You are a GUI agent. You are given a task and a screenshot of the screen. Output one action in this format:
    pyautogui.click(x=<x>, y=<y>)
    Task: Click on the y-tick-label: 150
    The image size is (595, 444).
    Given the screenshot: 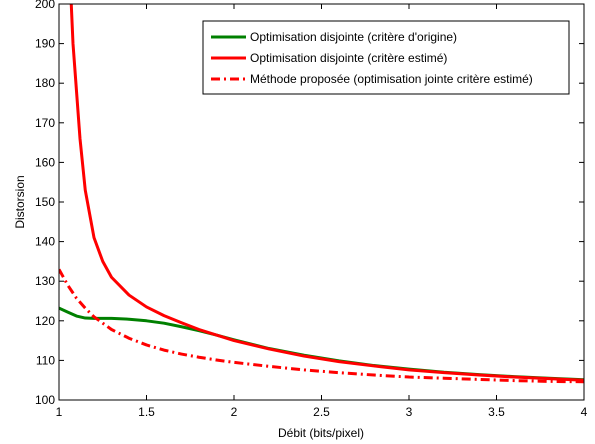 What is the action you would take?
    pyautogui.click(x=45, y=202)
    